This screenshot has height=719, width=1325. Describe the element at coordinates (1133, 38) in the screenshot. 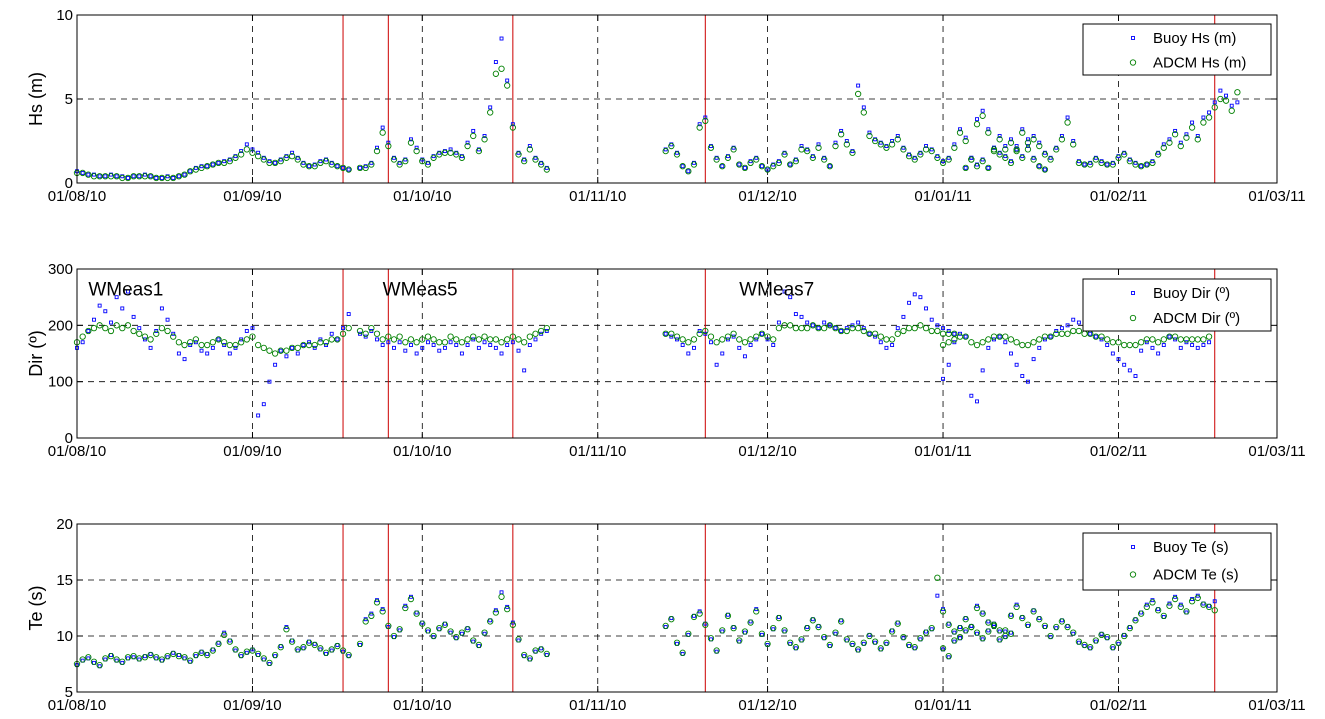

I see `legend-marker` at that location.